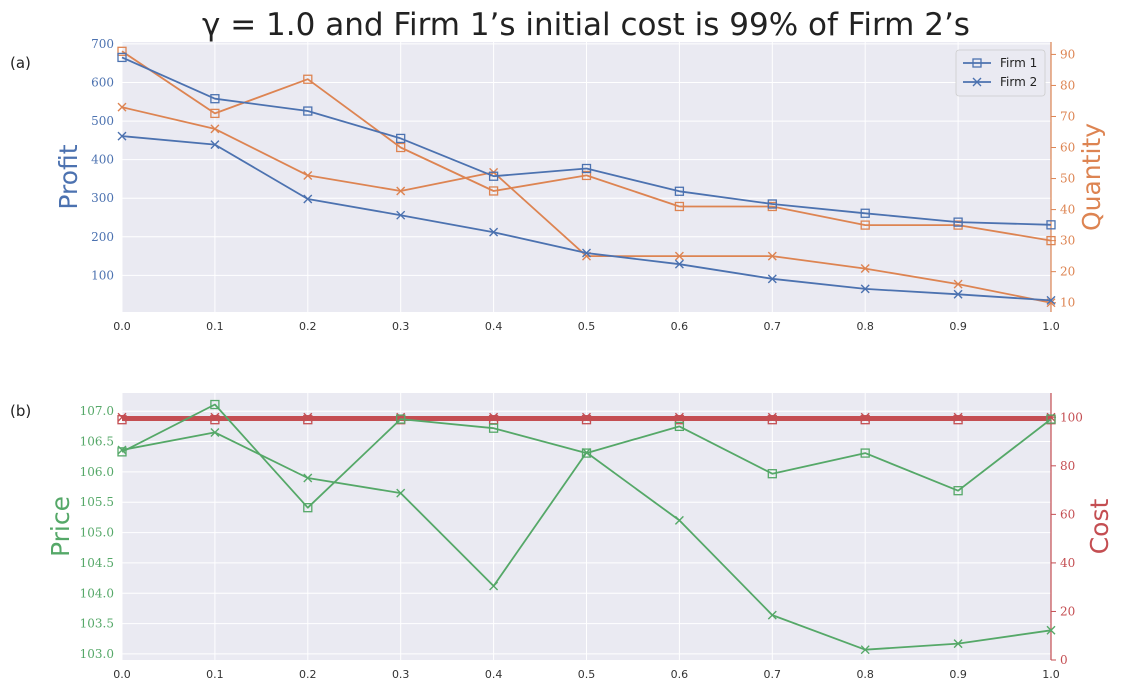 Image resolution: width=1123 pixels, height=692 pixels. I want to click on x-tick-label: 0.4, so click(494, 326).